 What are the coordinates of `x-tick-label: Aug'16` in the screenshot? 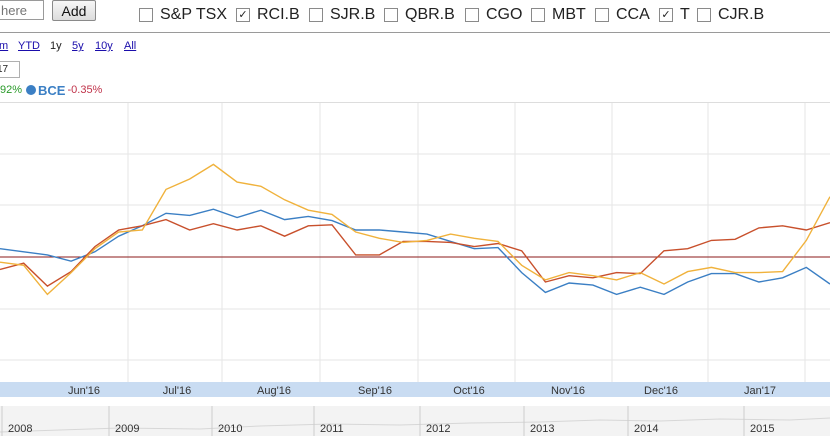 It's located at (274, 391).